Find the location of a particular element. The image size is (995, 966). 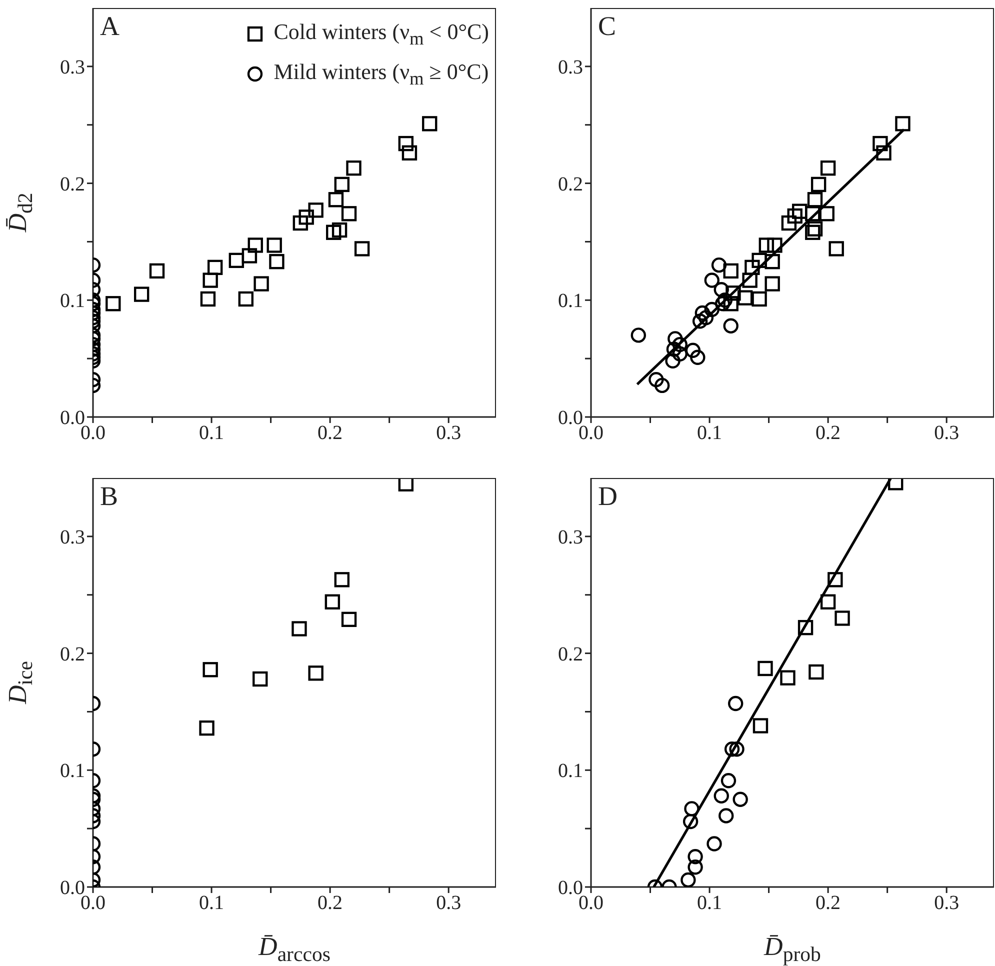

annotation: B is located at coordinates (109, 496).